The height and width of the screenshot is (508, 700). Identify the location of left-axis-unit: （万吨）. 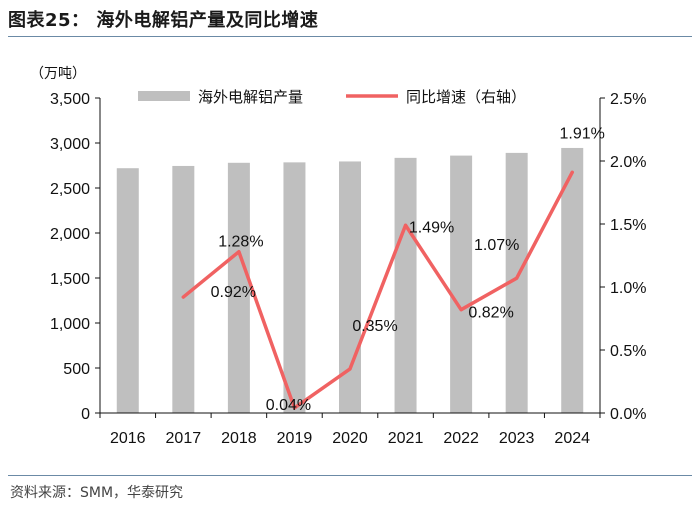
(58, 74).